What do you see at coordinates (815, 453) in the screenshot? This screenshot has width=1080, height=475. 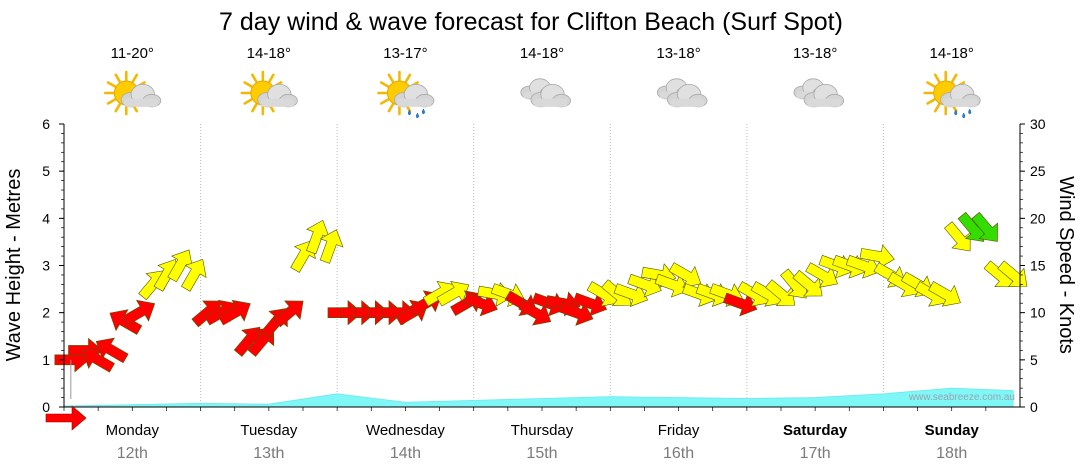 I see `day-date-label: 17th` at bounding box center [815, 453].